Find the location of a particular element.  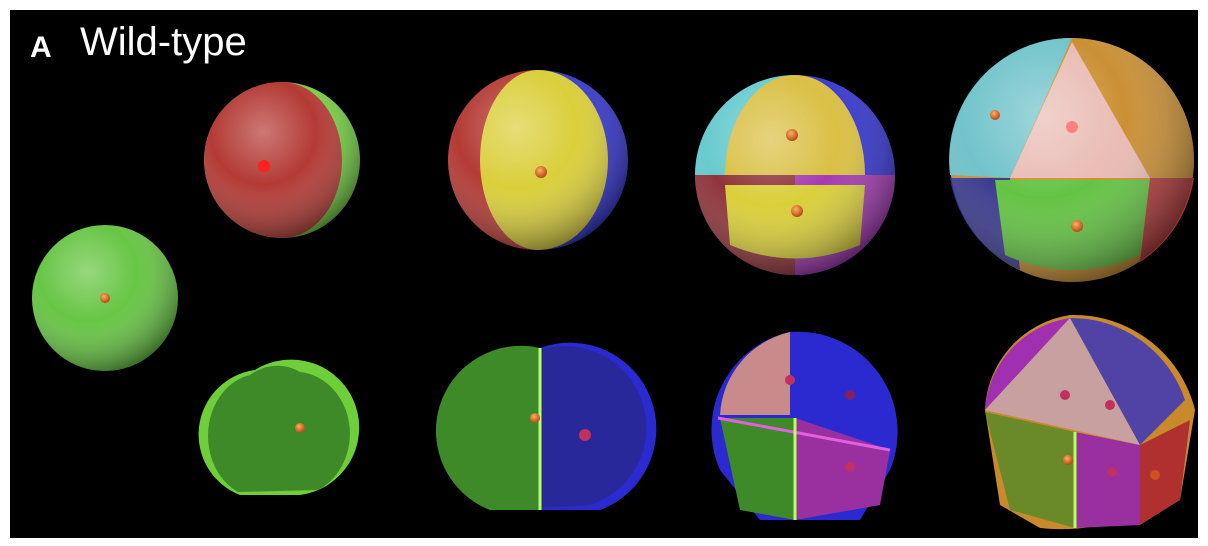

cut-2-cell is located at coordinates (279, 427).